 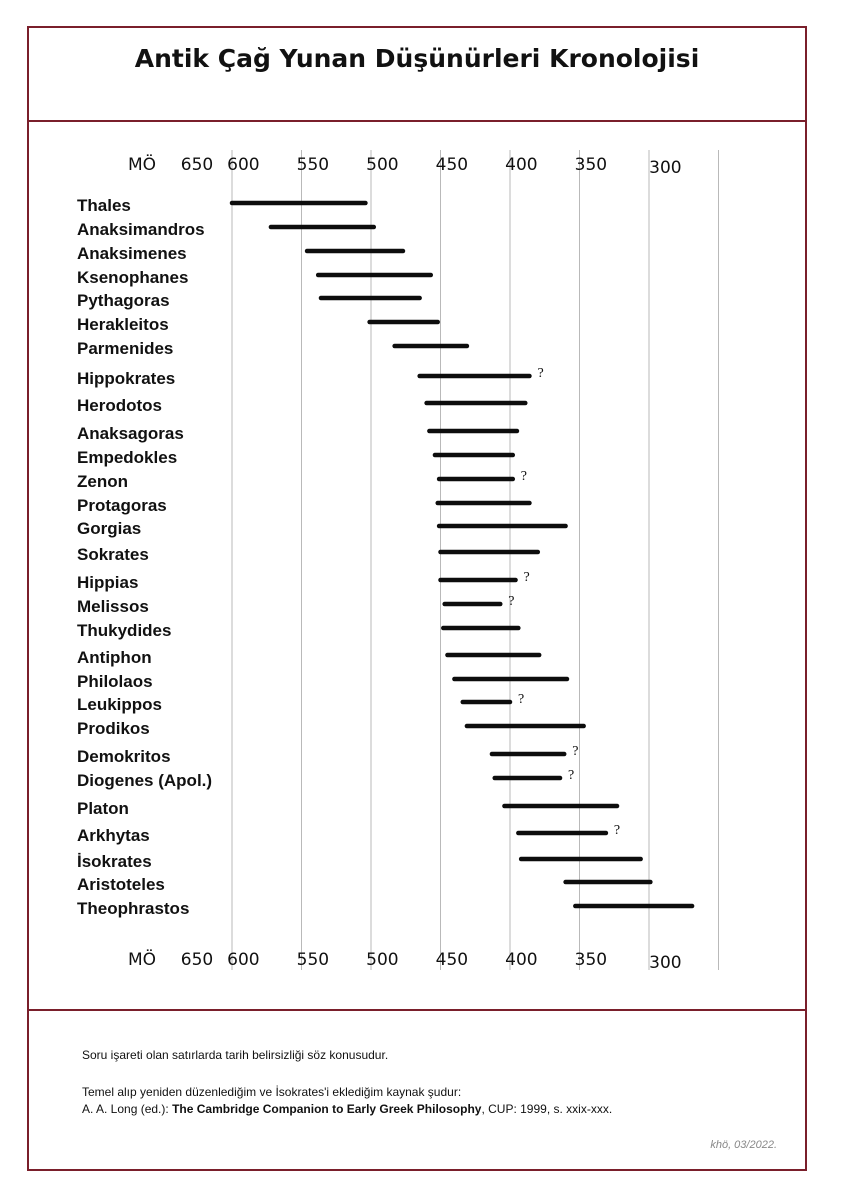 I want to click on person-label-melissos: Melissos, so click(x=113, y=606).